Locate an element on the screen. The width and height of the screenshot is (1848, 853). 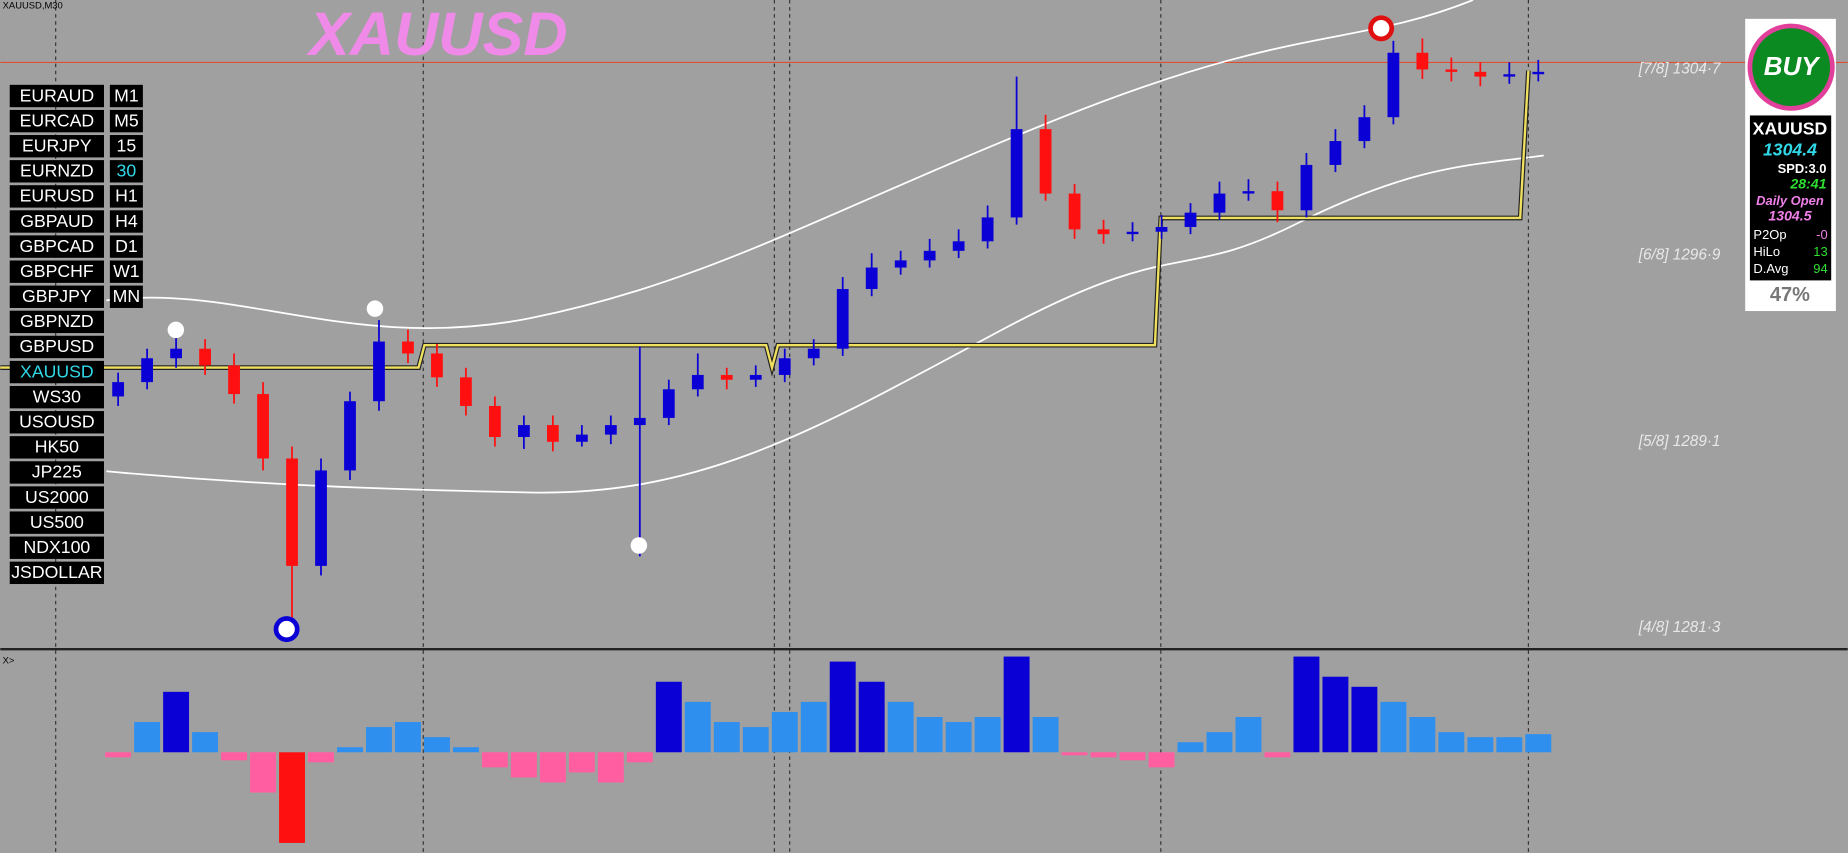
symbol-label: GBPAUD is located at coordinates (56, 221).